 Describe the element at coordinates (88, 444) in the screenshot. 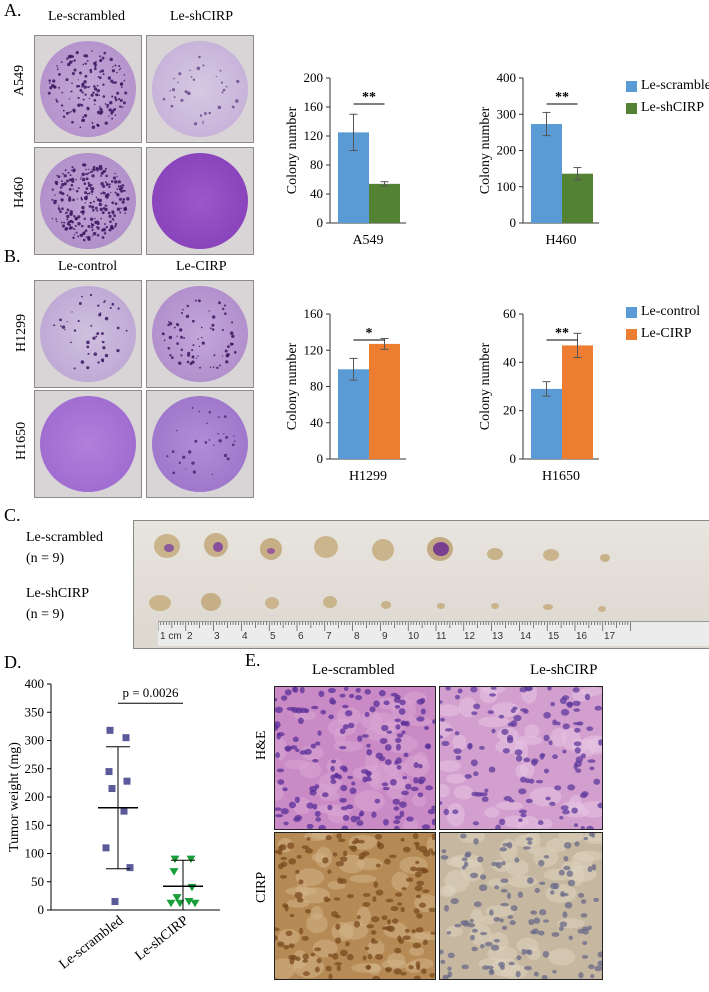

I see `dish-h1650-control` at that location.